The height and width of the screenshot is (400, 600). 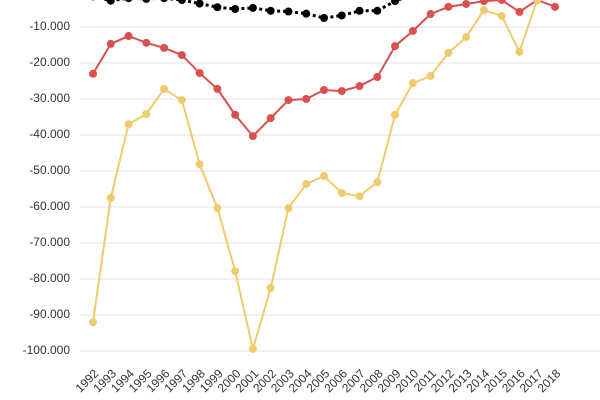 What do you see at coordinates (49, 62) in the screenshot?
I see `y-tick-label: -20.000` at bounding box center [49, 62].